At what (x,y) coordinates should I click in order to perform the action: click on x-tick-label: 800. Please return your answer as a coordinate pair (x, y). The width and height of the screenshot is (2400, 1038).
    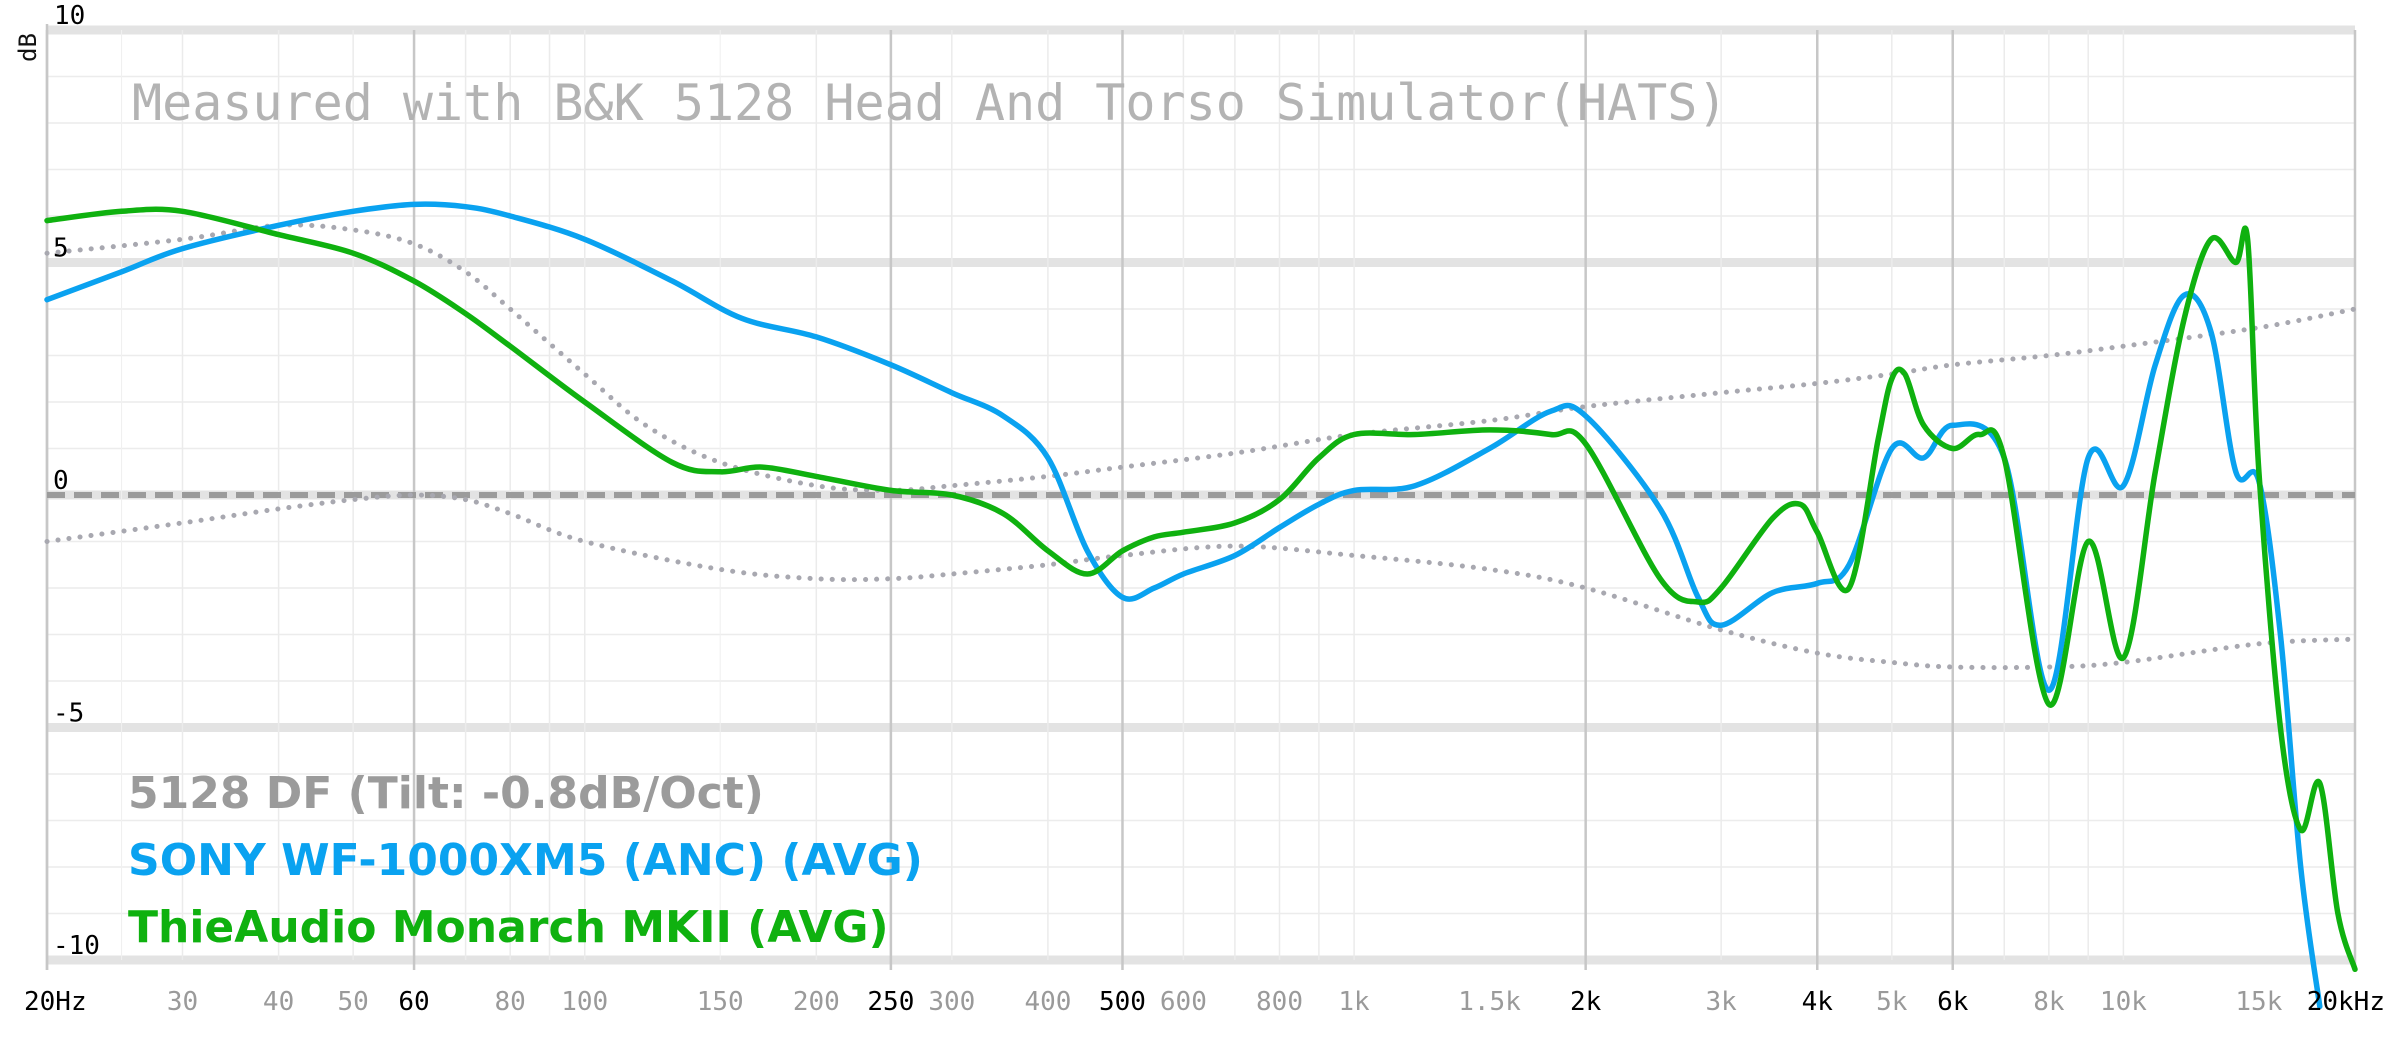
    Looking at the image, I should click on (1279, 1002).